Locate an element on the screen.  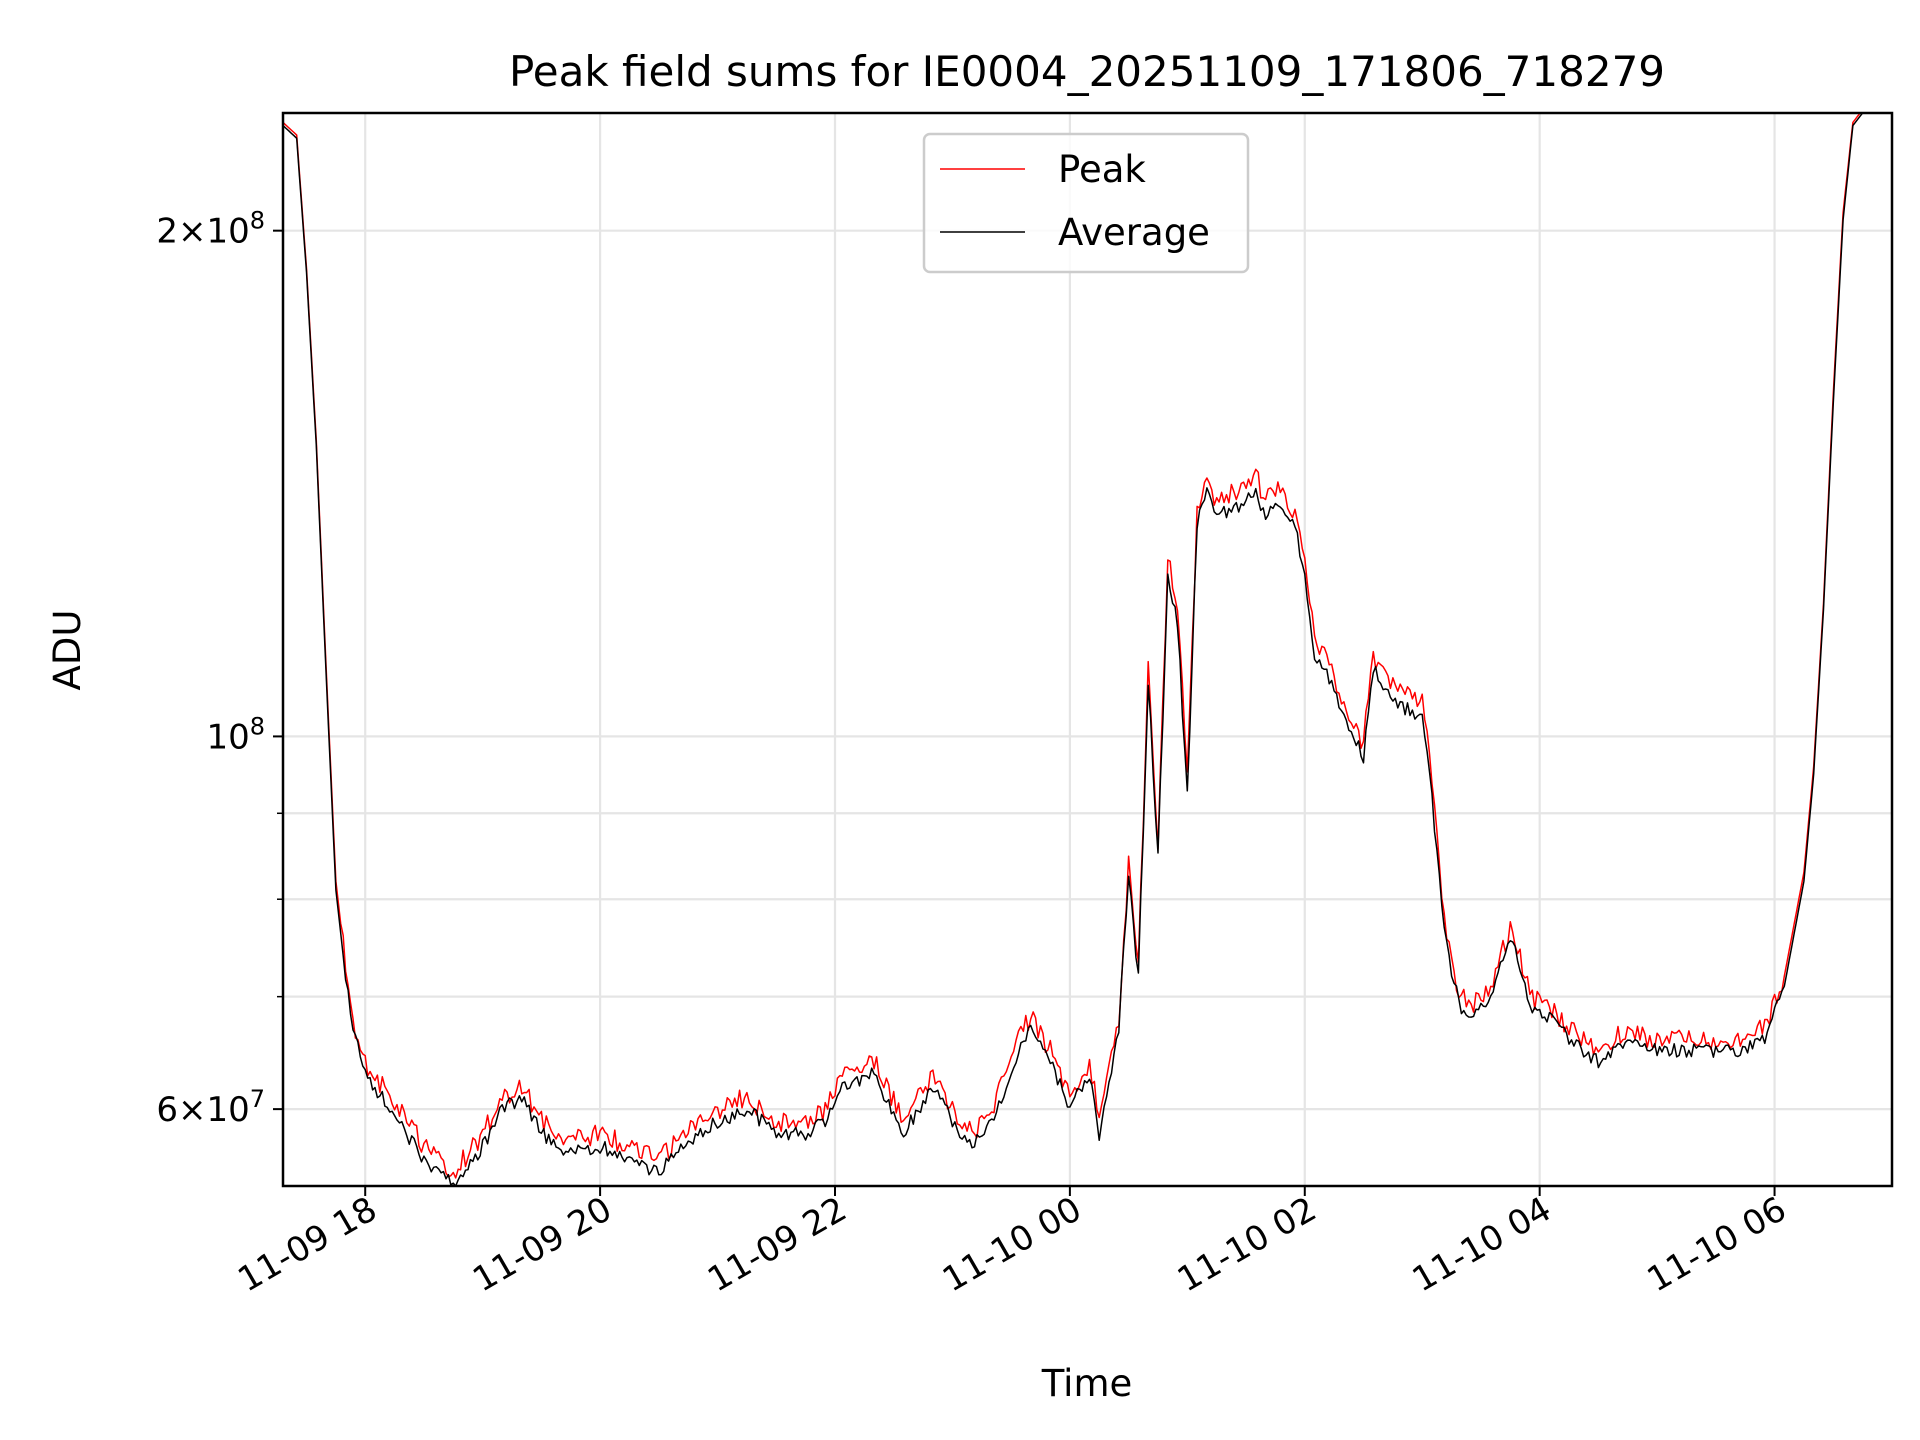
y-tick-label: 108 is located at coordinates (235, 734).